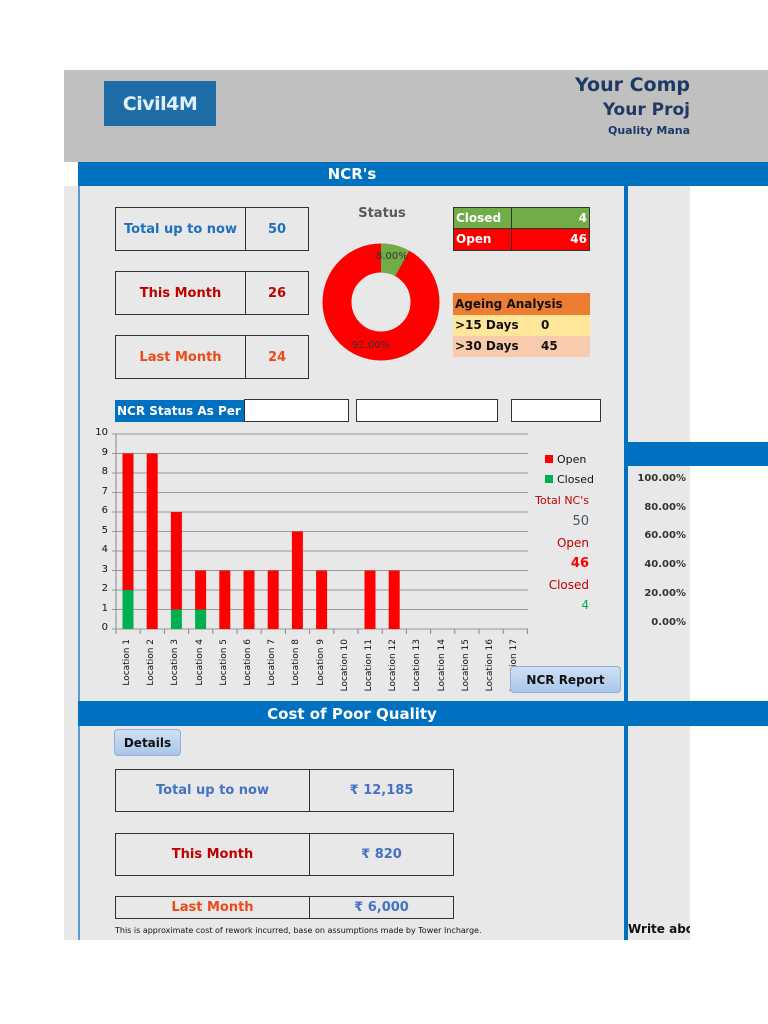  I want to click on right-note: Write abo, so click(659, 929).